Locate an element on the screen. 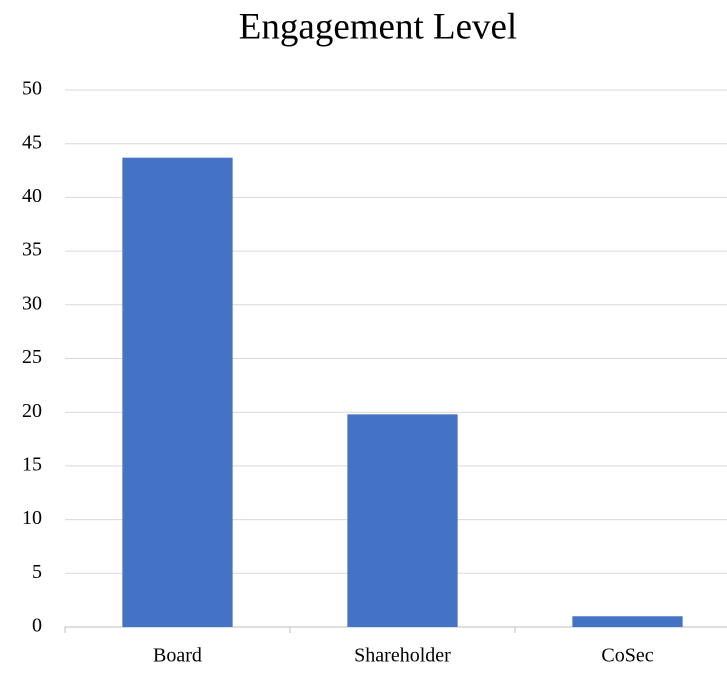  y-tick-label: 25 is located at coordinates (32, 357).